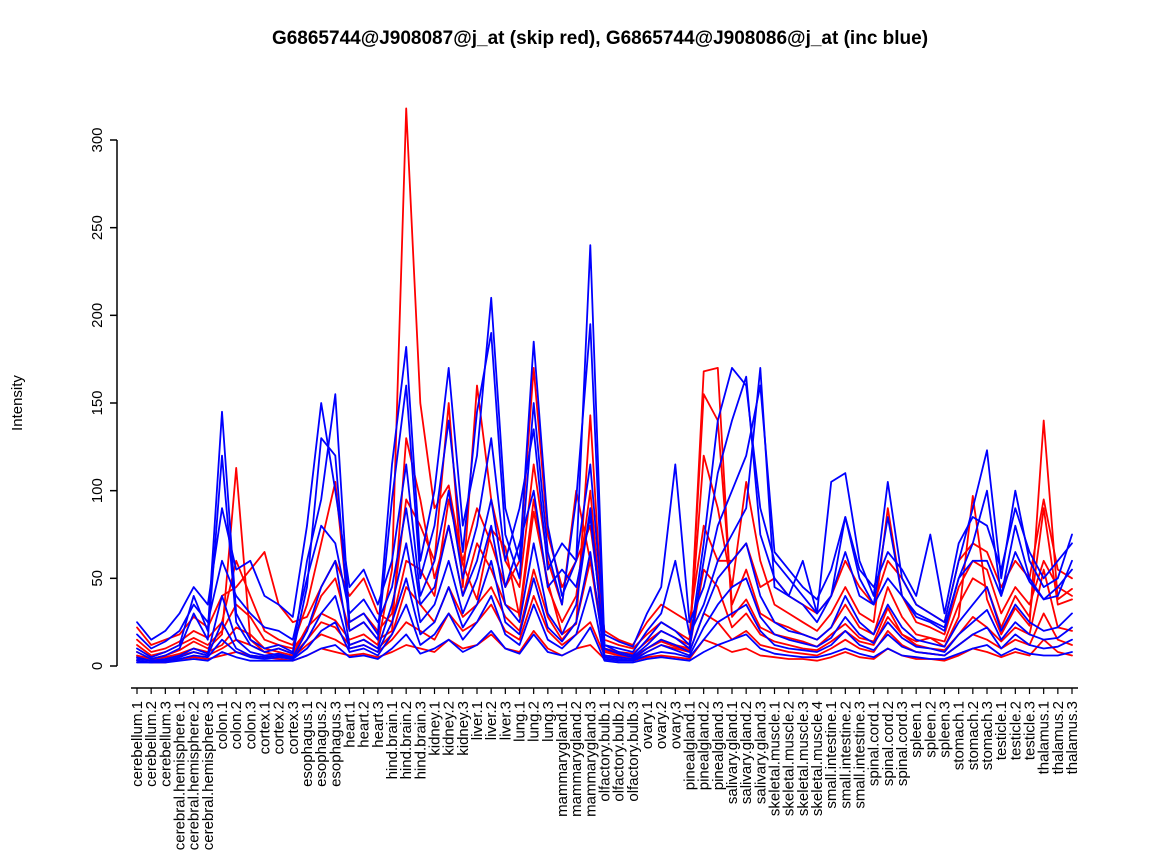  I want to click on x-tick-label: hind.brain.1, so click(392, 740).